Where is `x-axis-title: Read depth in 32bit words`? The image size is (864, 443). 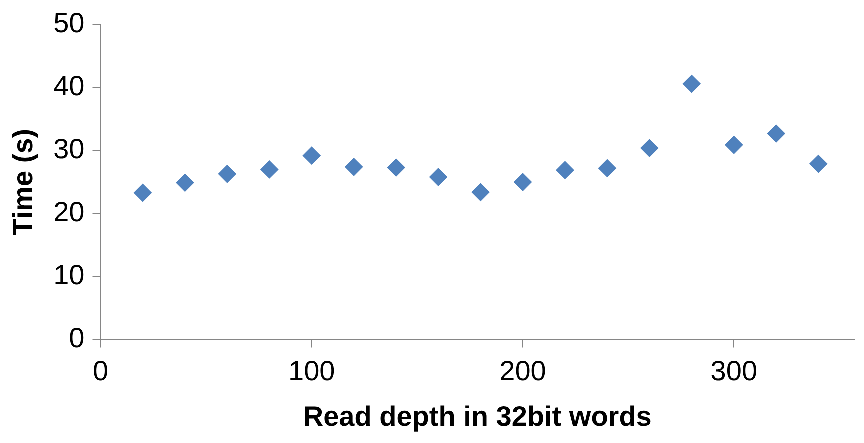
x-axis-title: Read depth in 32bit words is located at coordinates (477, 416).